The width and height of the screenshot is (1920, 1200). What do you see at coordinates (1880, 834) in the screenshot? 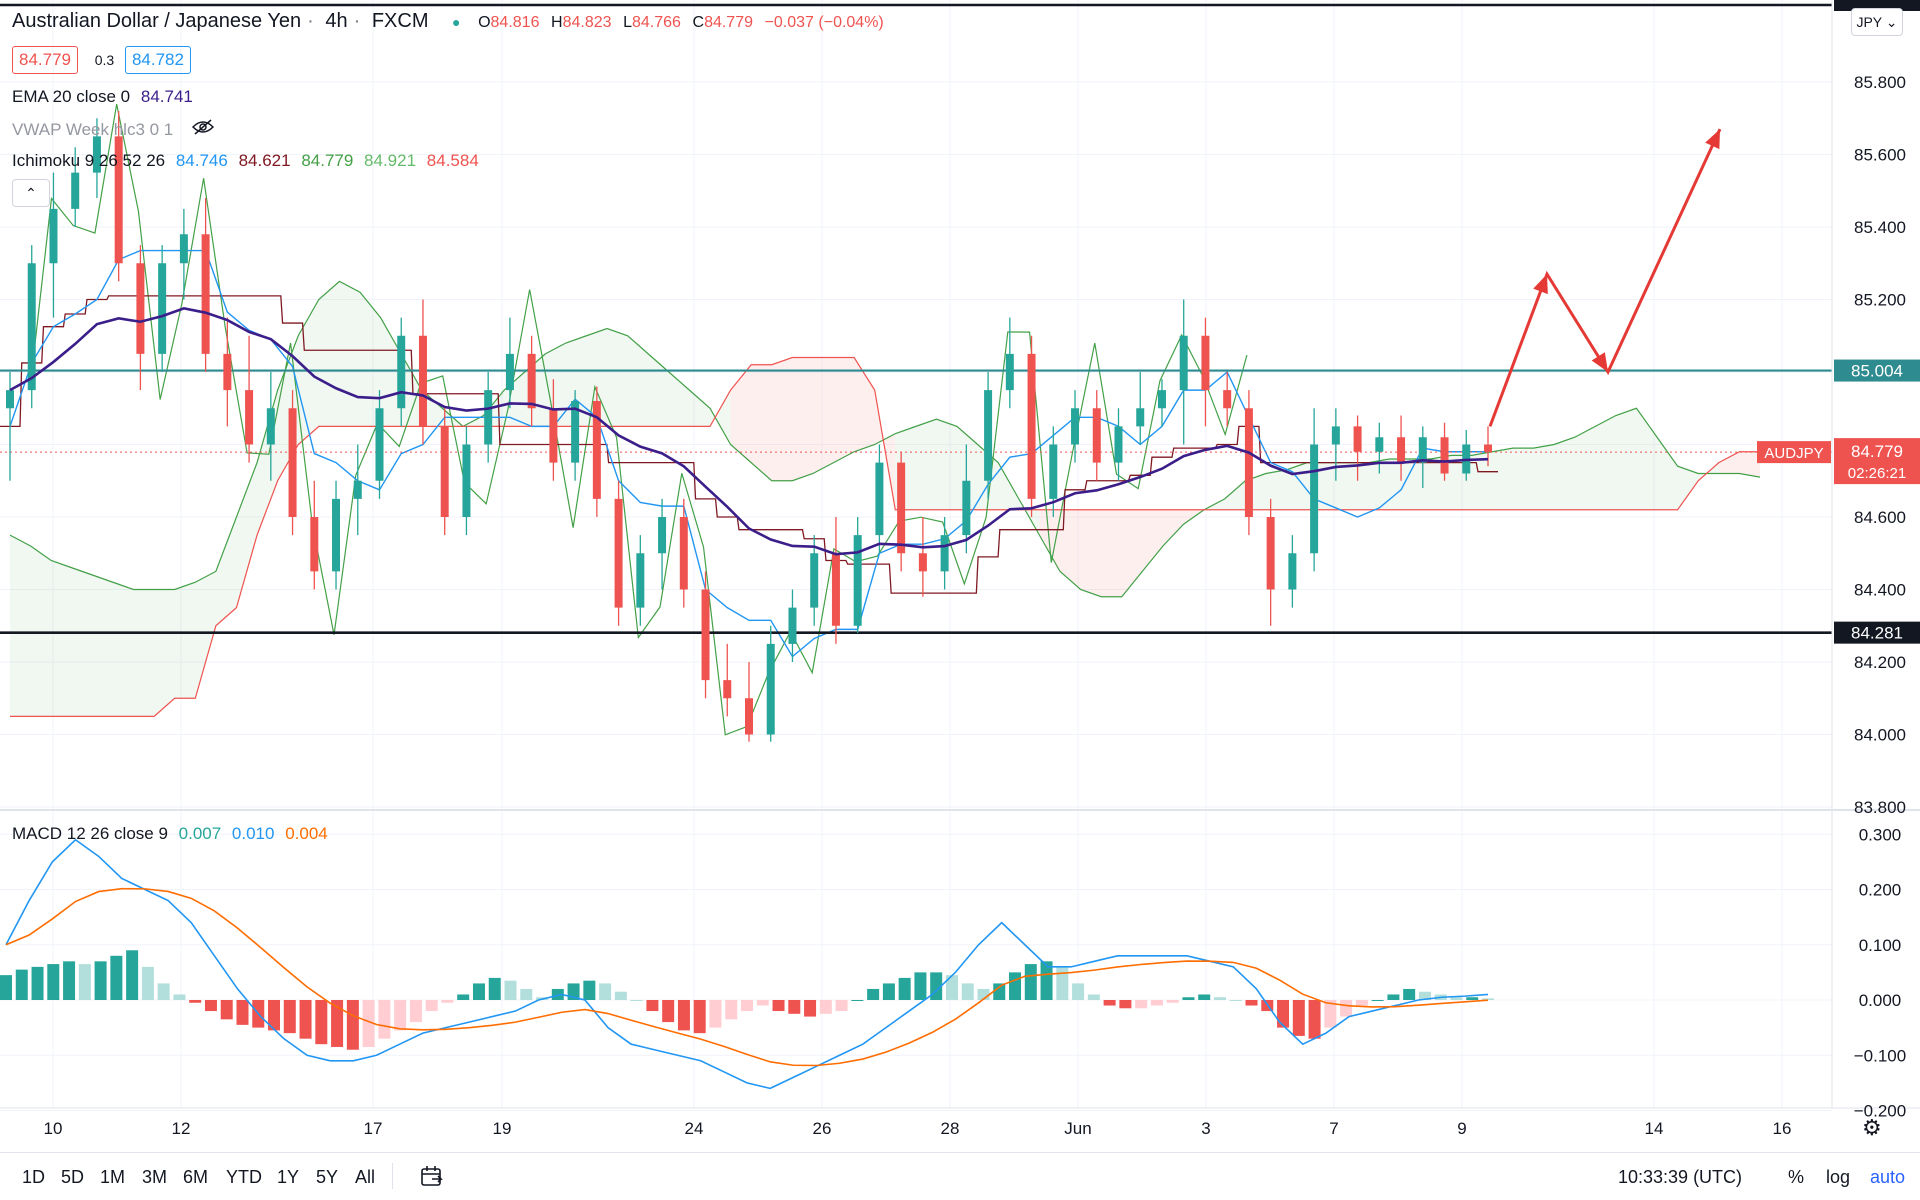
I see `macd-tick-label: 0.300` at bounding box center [1880, 834].